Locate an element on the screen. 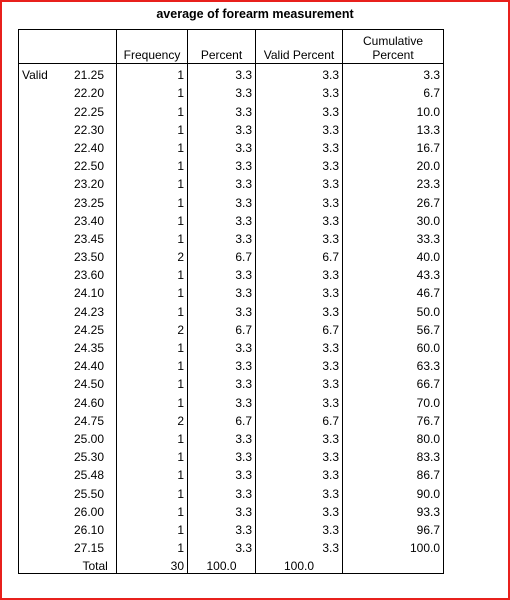  header-frequency: Frequency is located at coordinates (152, 46).